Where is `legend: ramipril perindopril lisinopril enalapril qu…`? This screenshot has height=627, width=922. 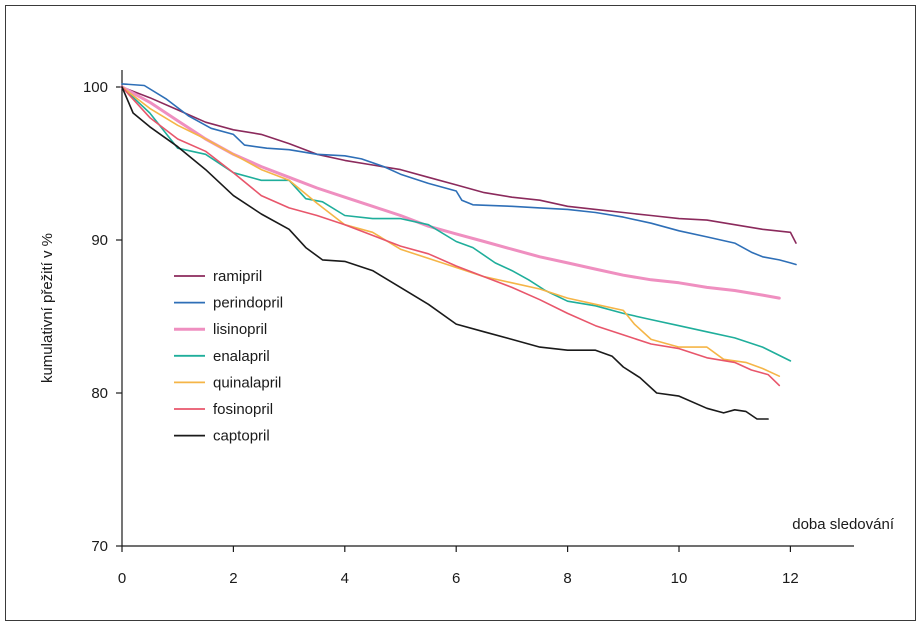 legend: ramipril perindopril lisinopril enalapril qu… is located at coordinates (228, 356).